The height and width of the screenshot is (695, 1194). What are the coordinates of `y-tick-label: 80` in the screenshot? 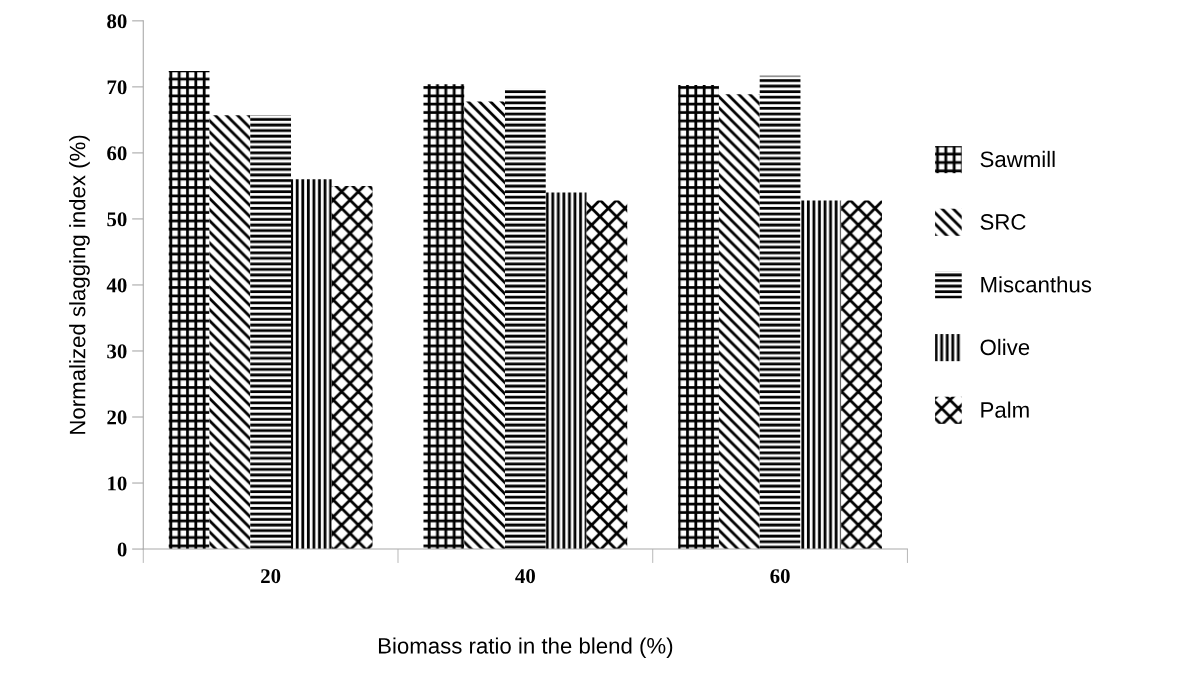 It's located at (117, 21).